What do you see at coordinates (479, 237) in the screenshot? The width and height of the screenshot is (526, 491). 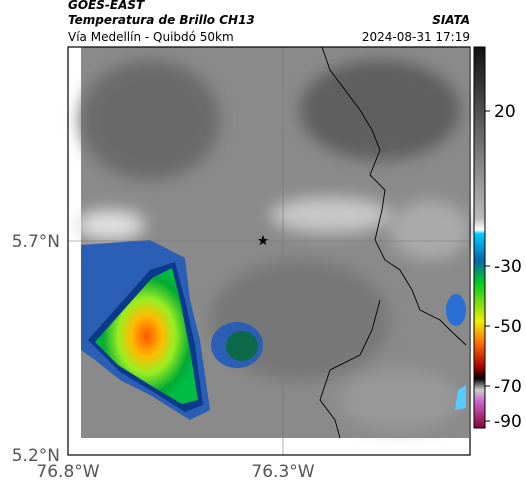 I see `colorbar` at bounding box center [479, 237].